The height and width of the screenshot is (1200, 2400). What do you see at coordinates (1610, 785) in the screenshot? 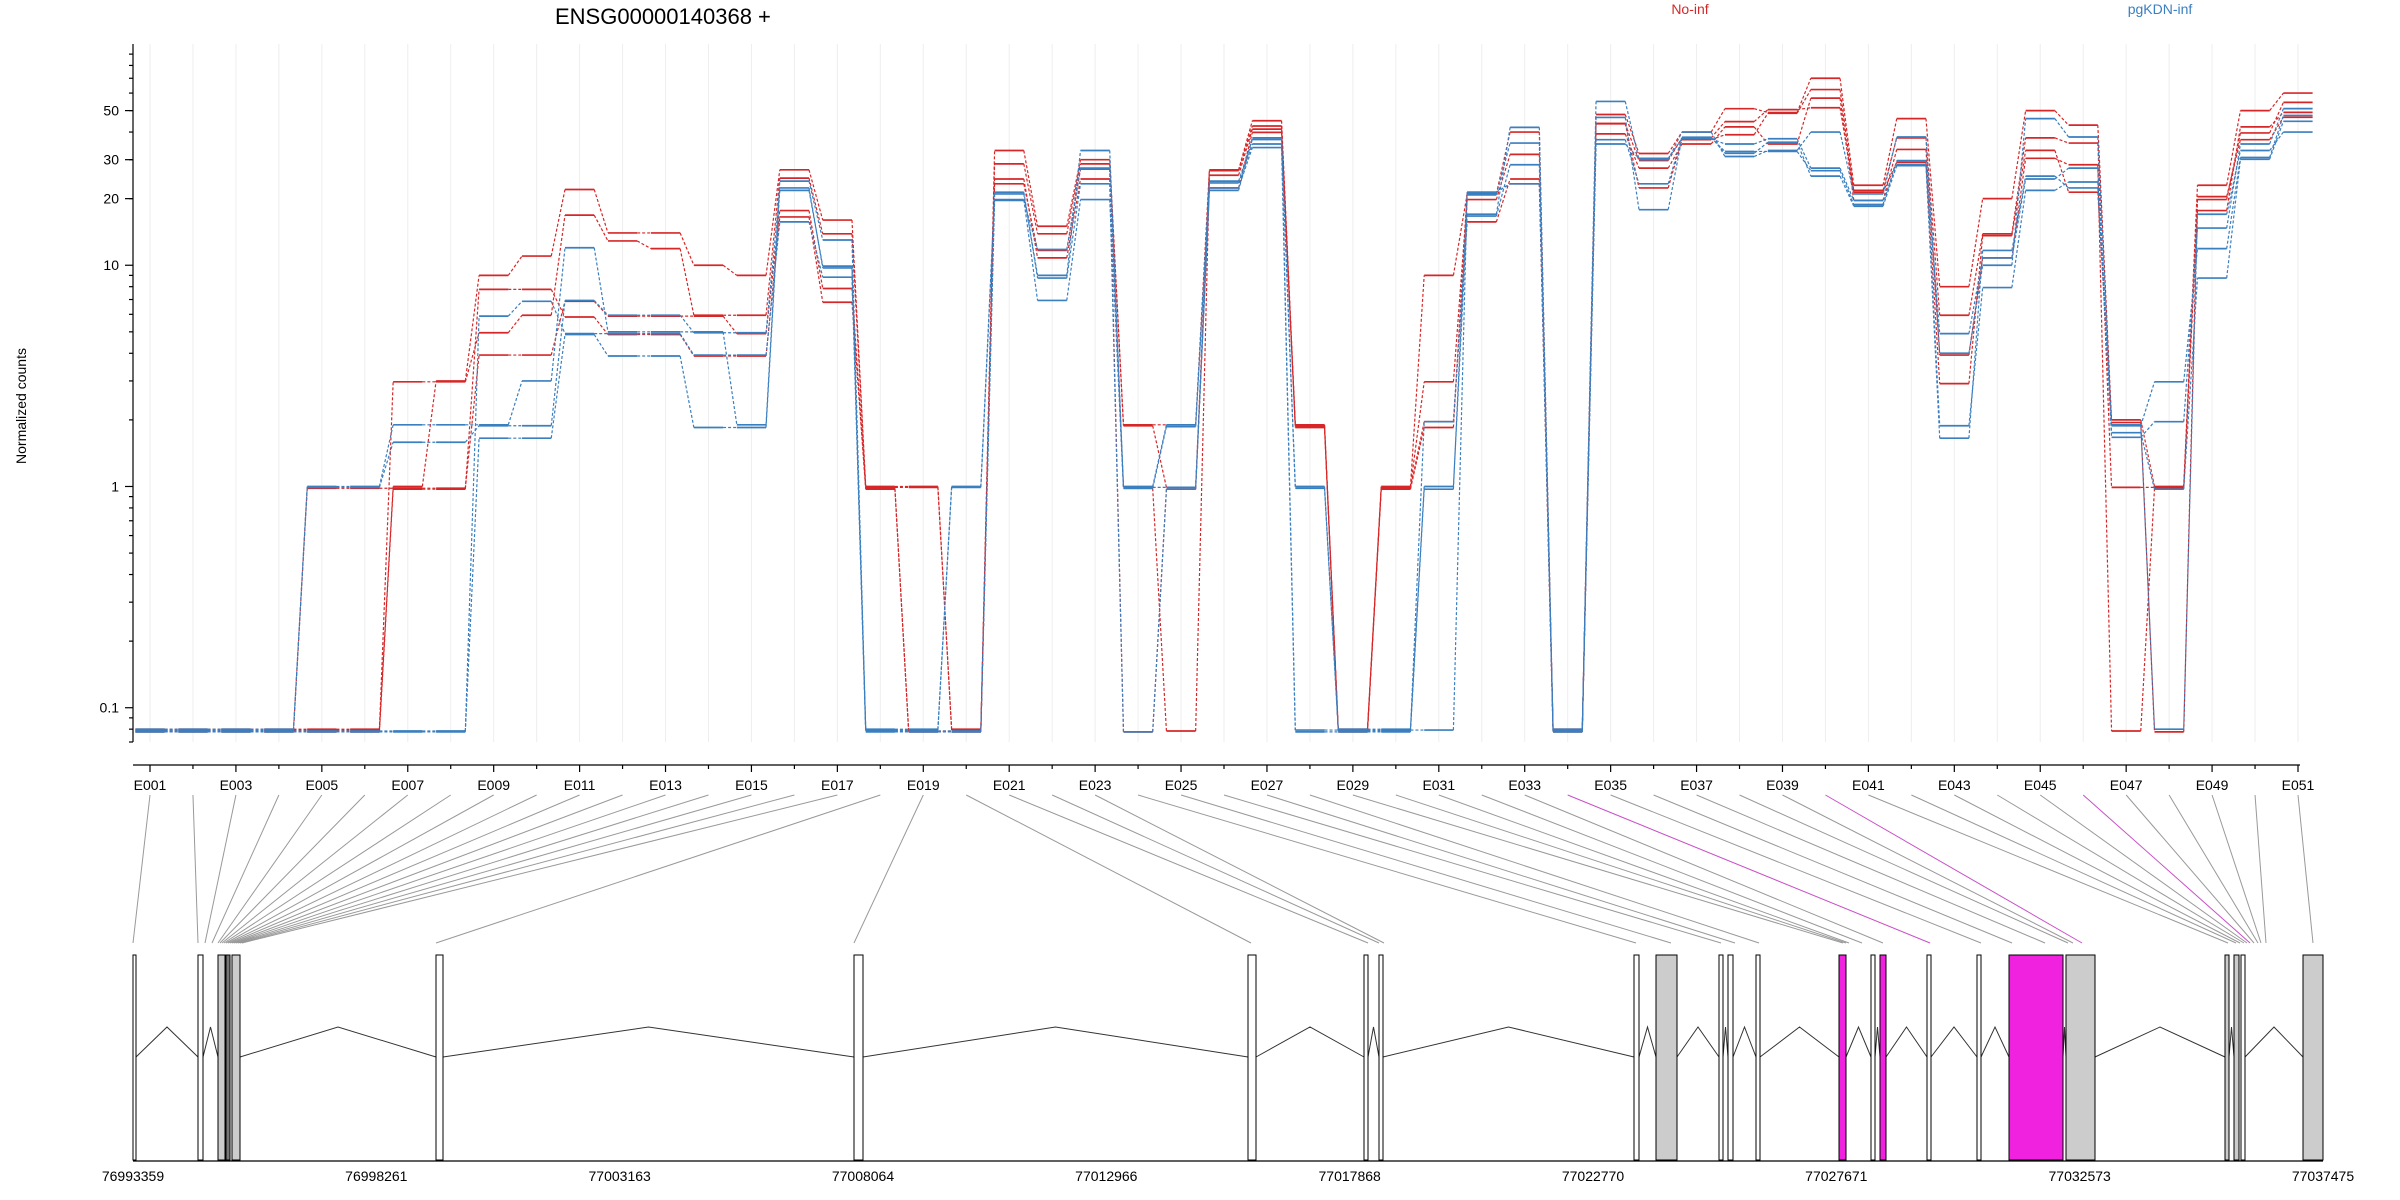
I see `exon-tick-label: E035` at bounding box center [1610, 785].